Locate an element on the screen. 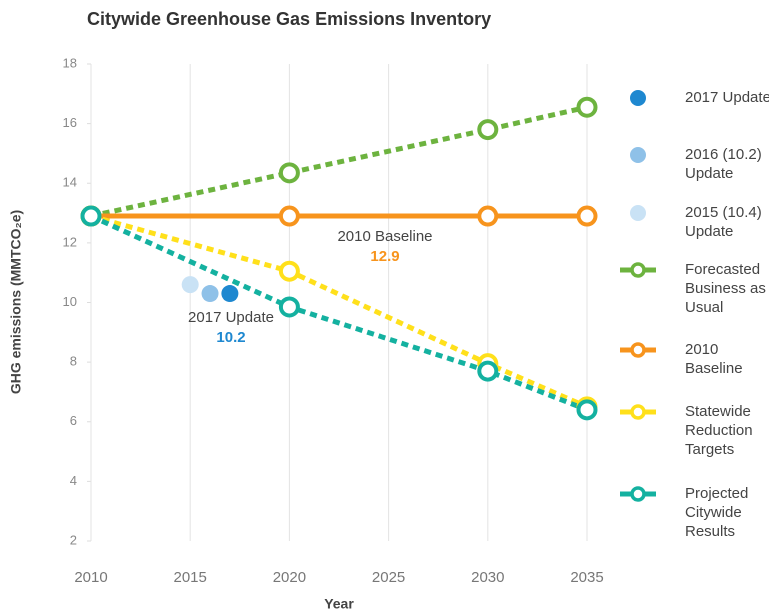 Image resolution: width=769 pixels, height=616 pixels. x-tick-label: 2010 is located at coordinates (90, 577).